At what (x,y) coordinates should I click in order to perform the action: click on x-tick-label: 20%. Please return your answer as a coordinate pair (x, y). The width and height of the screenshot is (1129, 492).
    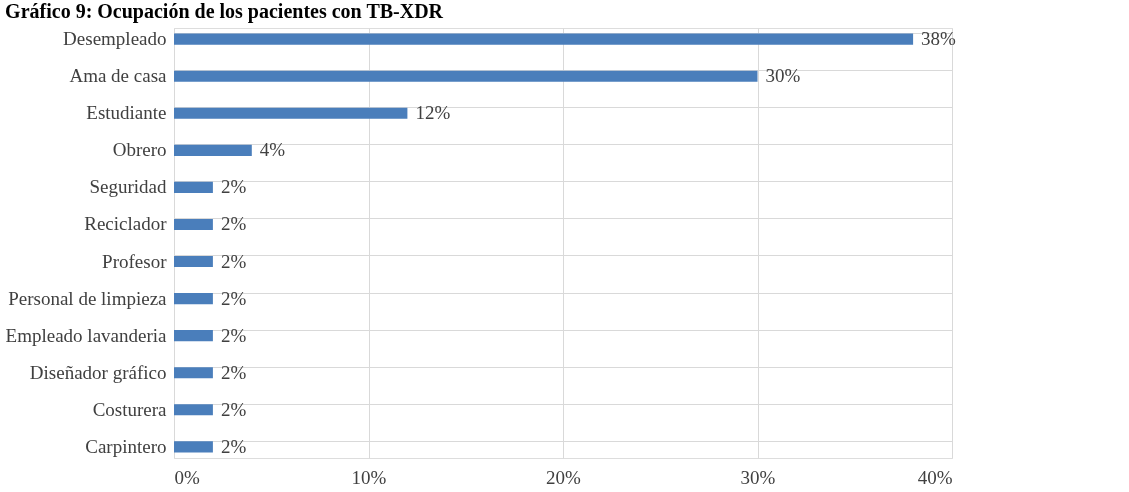
    Looking at the image, I should click on (564, 477).